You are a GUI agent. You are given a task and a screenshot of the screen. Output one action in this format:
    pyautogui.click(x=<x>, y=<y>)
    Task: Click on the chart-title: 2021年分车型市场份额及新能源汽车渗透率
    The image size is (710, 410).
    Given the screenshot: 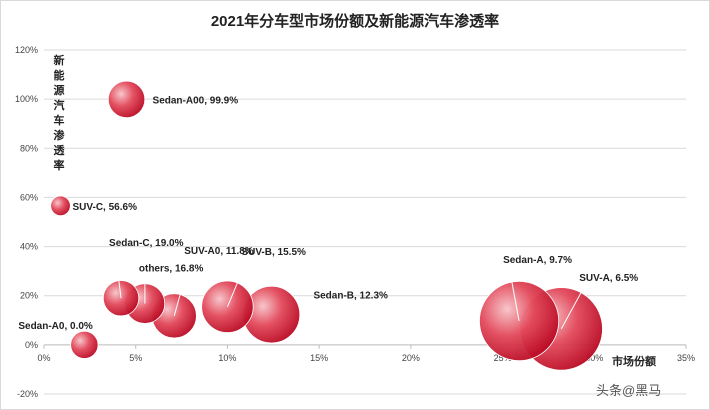 What is the action you would take?
    pyautogui.click(x=355, y=21)
    